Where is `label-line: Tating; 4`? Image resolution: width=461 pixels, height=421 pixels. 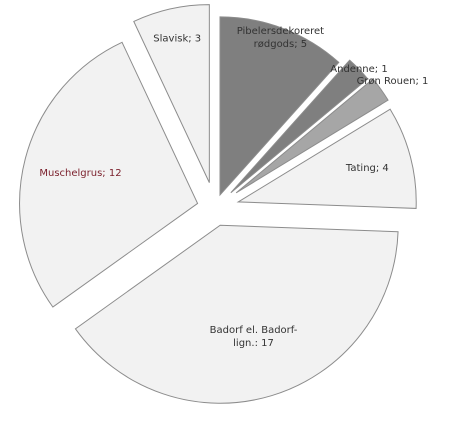
label-line: Tating; 4 is located at coordinates (367, 168).